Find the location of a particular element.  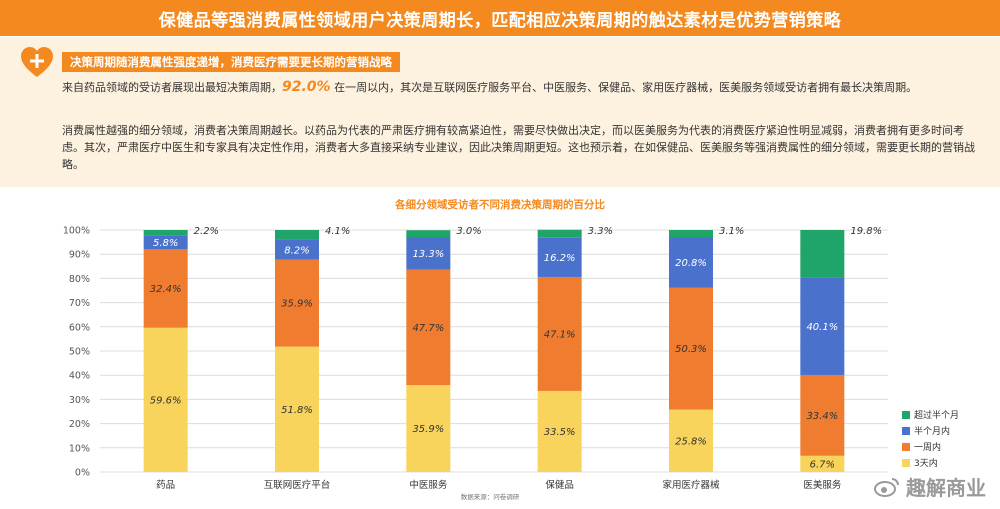

y-tick-label: 10% is located at coordinates (79, 448).